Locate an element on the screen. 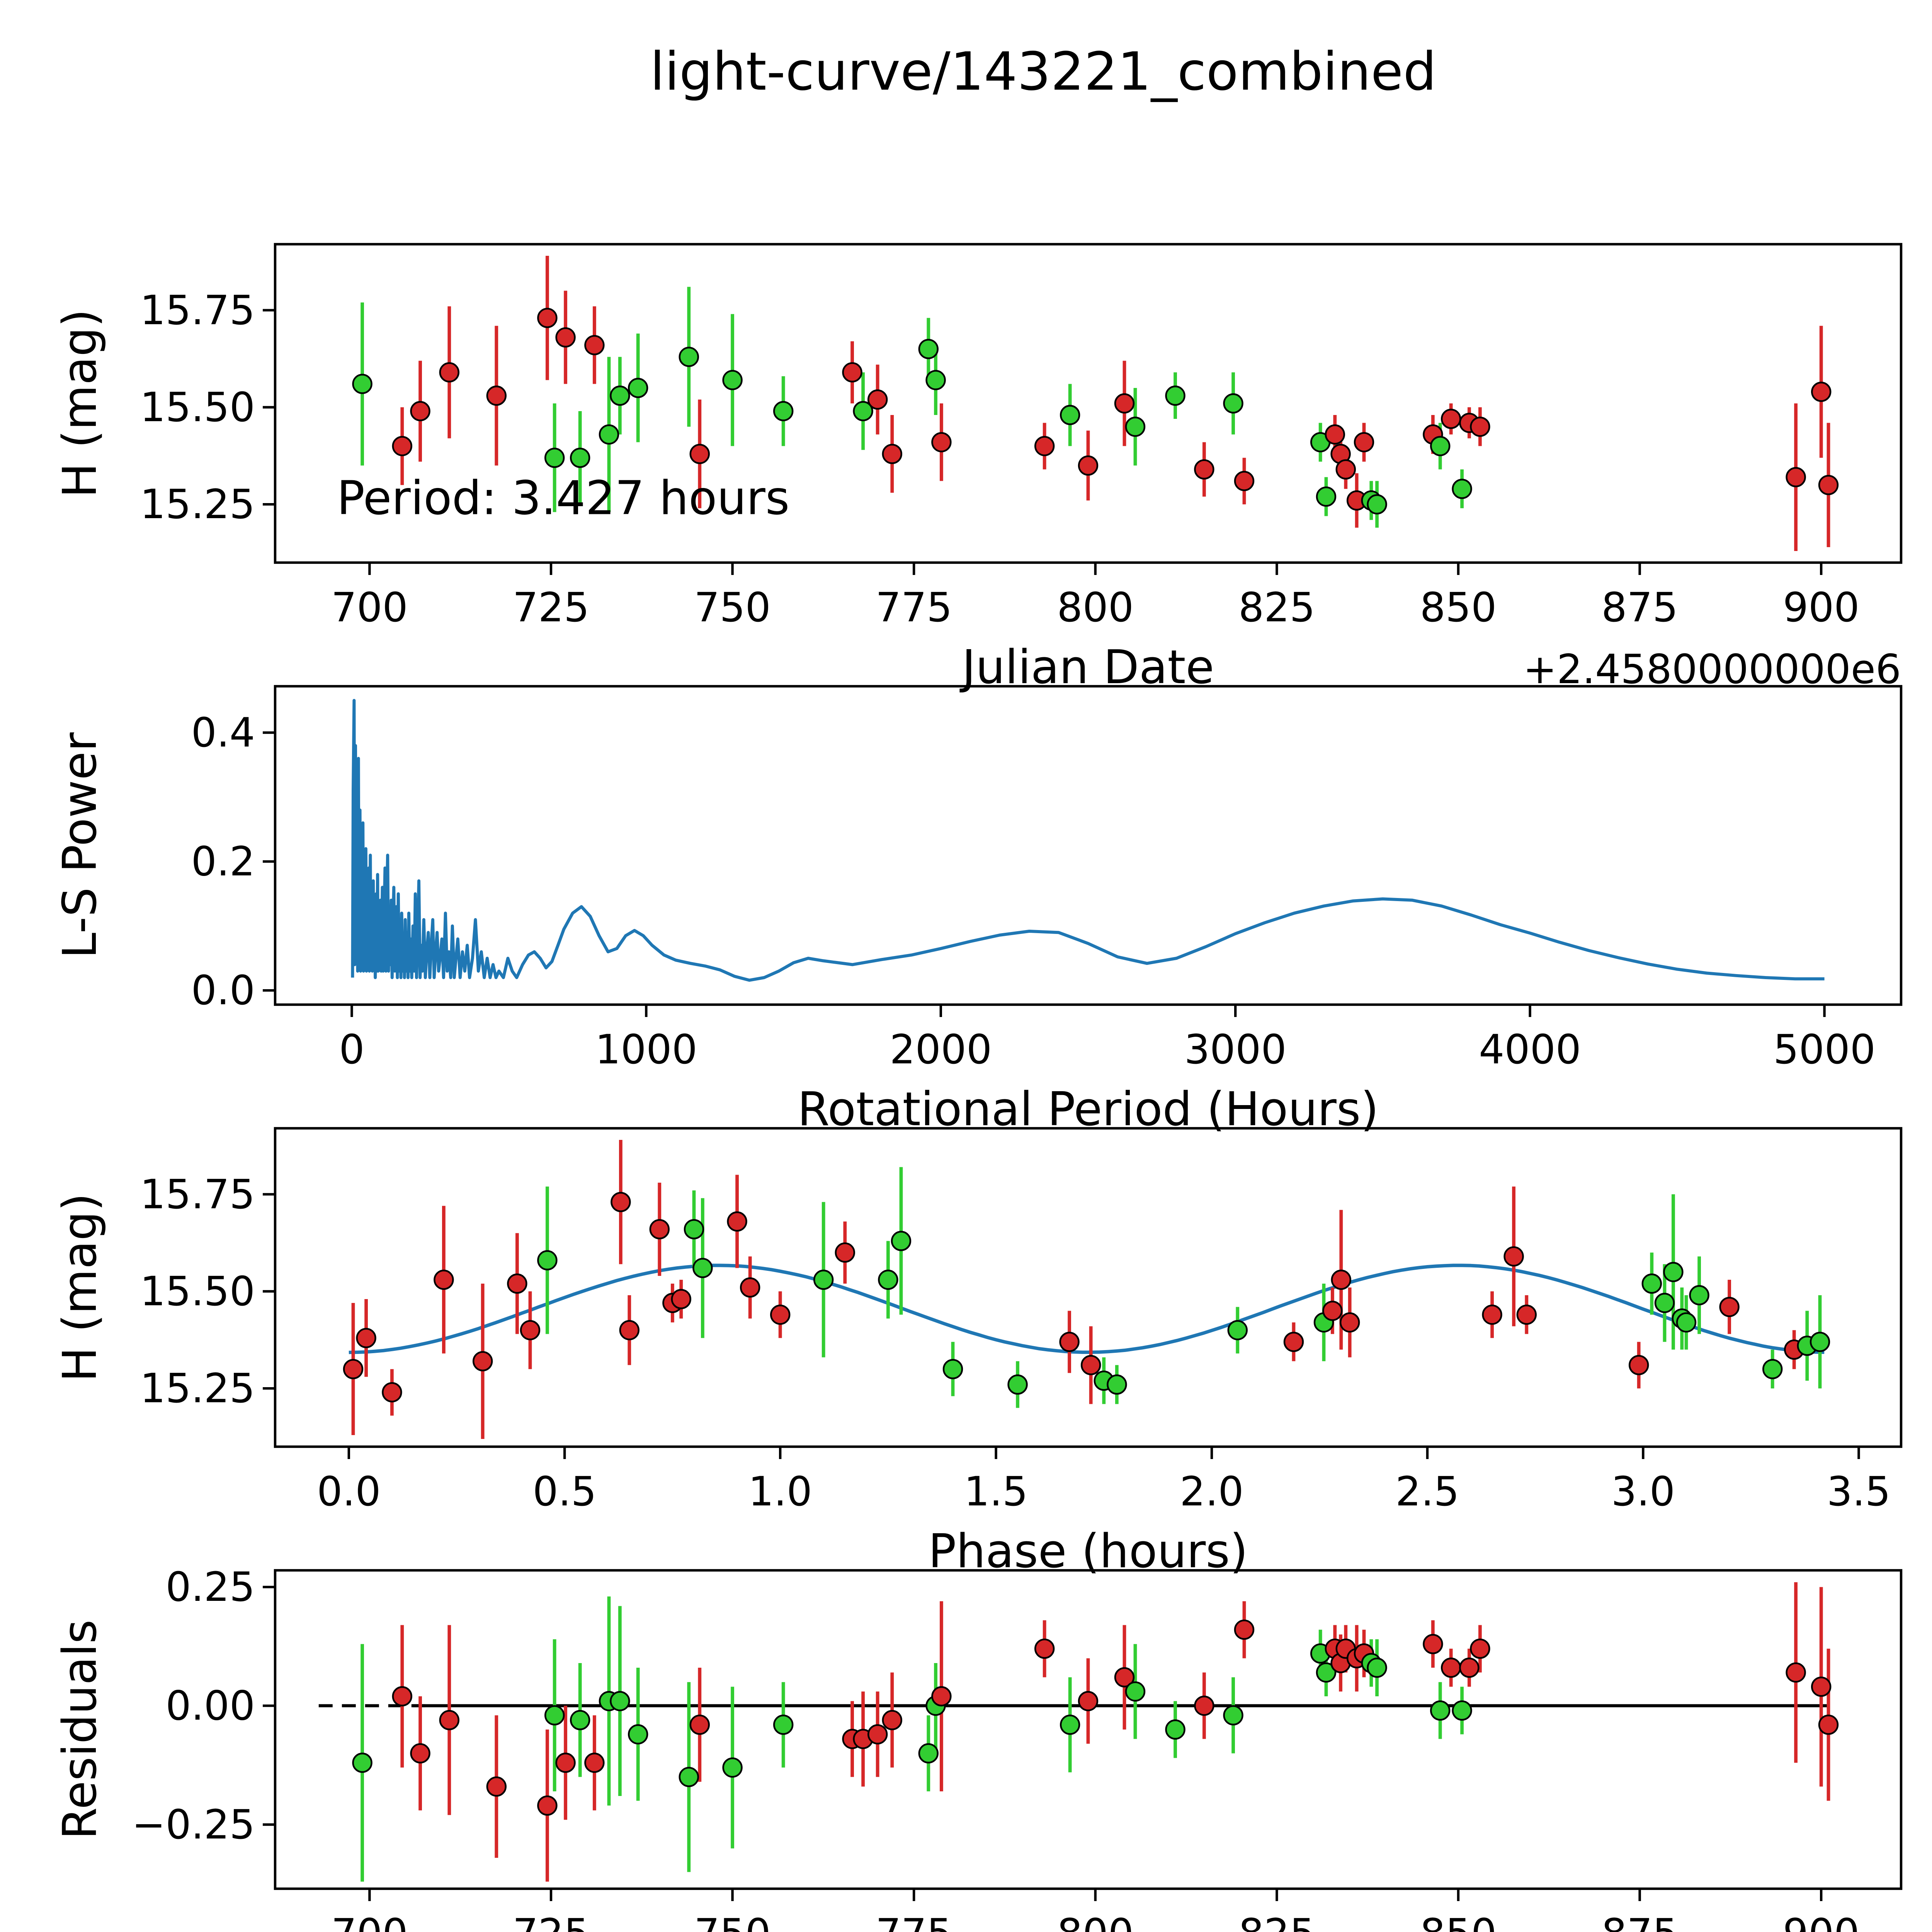 Image resolution: width=1932 pixels, height=1932 pixels. y-tick-label: 0.00 is located at coordinates (210, 1705).